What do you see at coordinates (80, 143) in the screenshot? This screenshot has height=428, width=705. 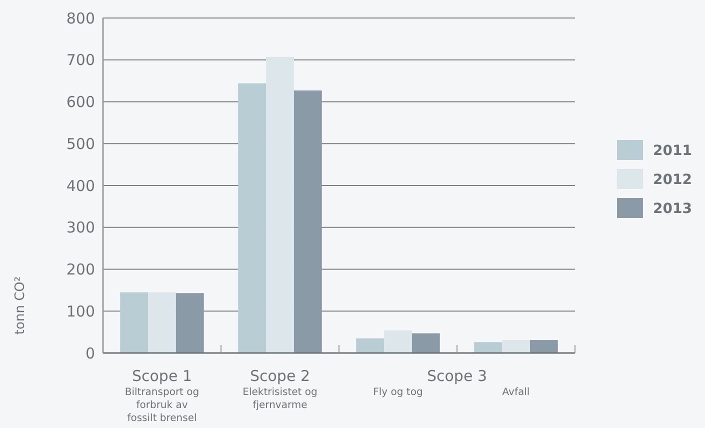 I see `y-tick-label: 500` at bounding box center [80, 143].